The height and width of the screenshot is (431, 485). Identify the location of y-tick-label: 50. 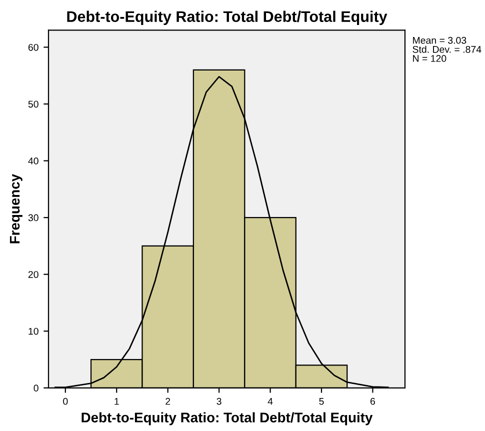
(33, 104).